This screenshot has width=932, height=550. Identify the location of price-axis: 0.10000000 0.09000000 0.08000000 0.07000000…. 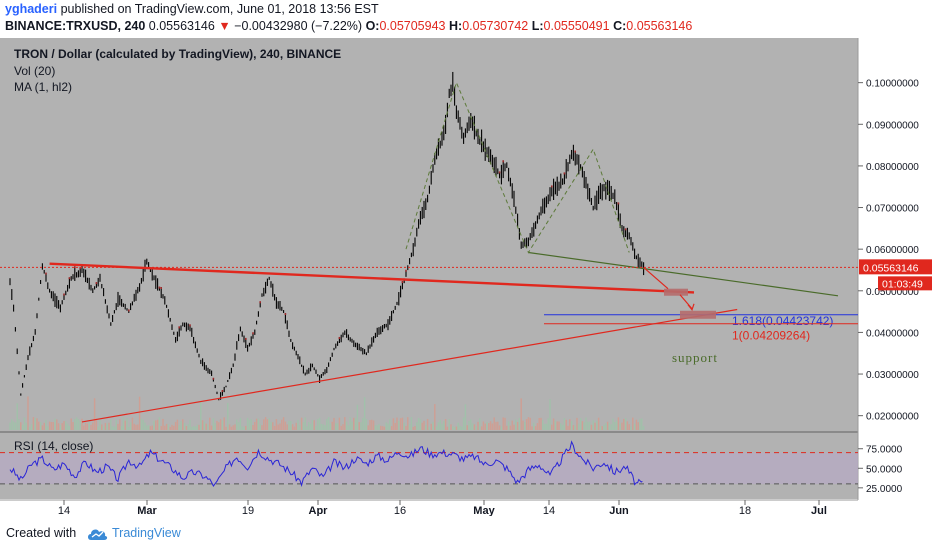
(895, 251).